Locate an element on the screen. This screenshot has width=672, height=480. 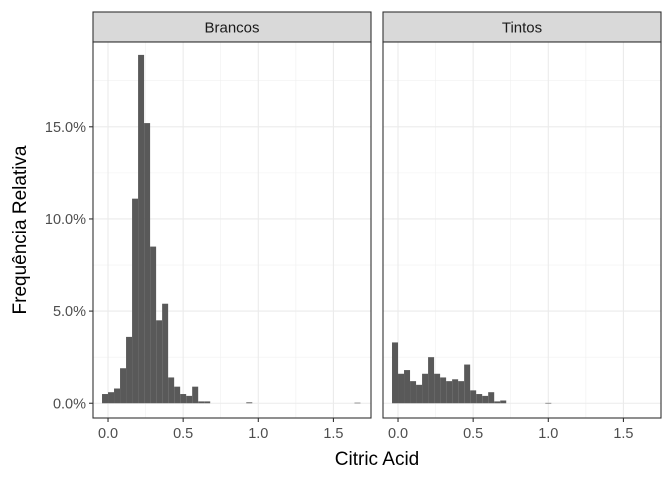
y-tick-label: 10.0% is located at coordinates (65, 220).